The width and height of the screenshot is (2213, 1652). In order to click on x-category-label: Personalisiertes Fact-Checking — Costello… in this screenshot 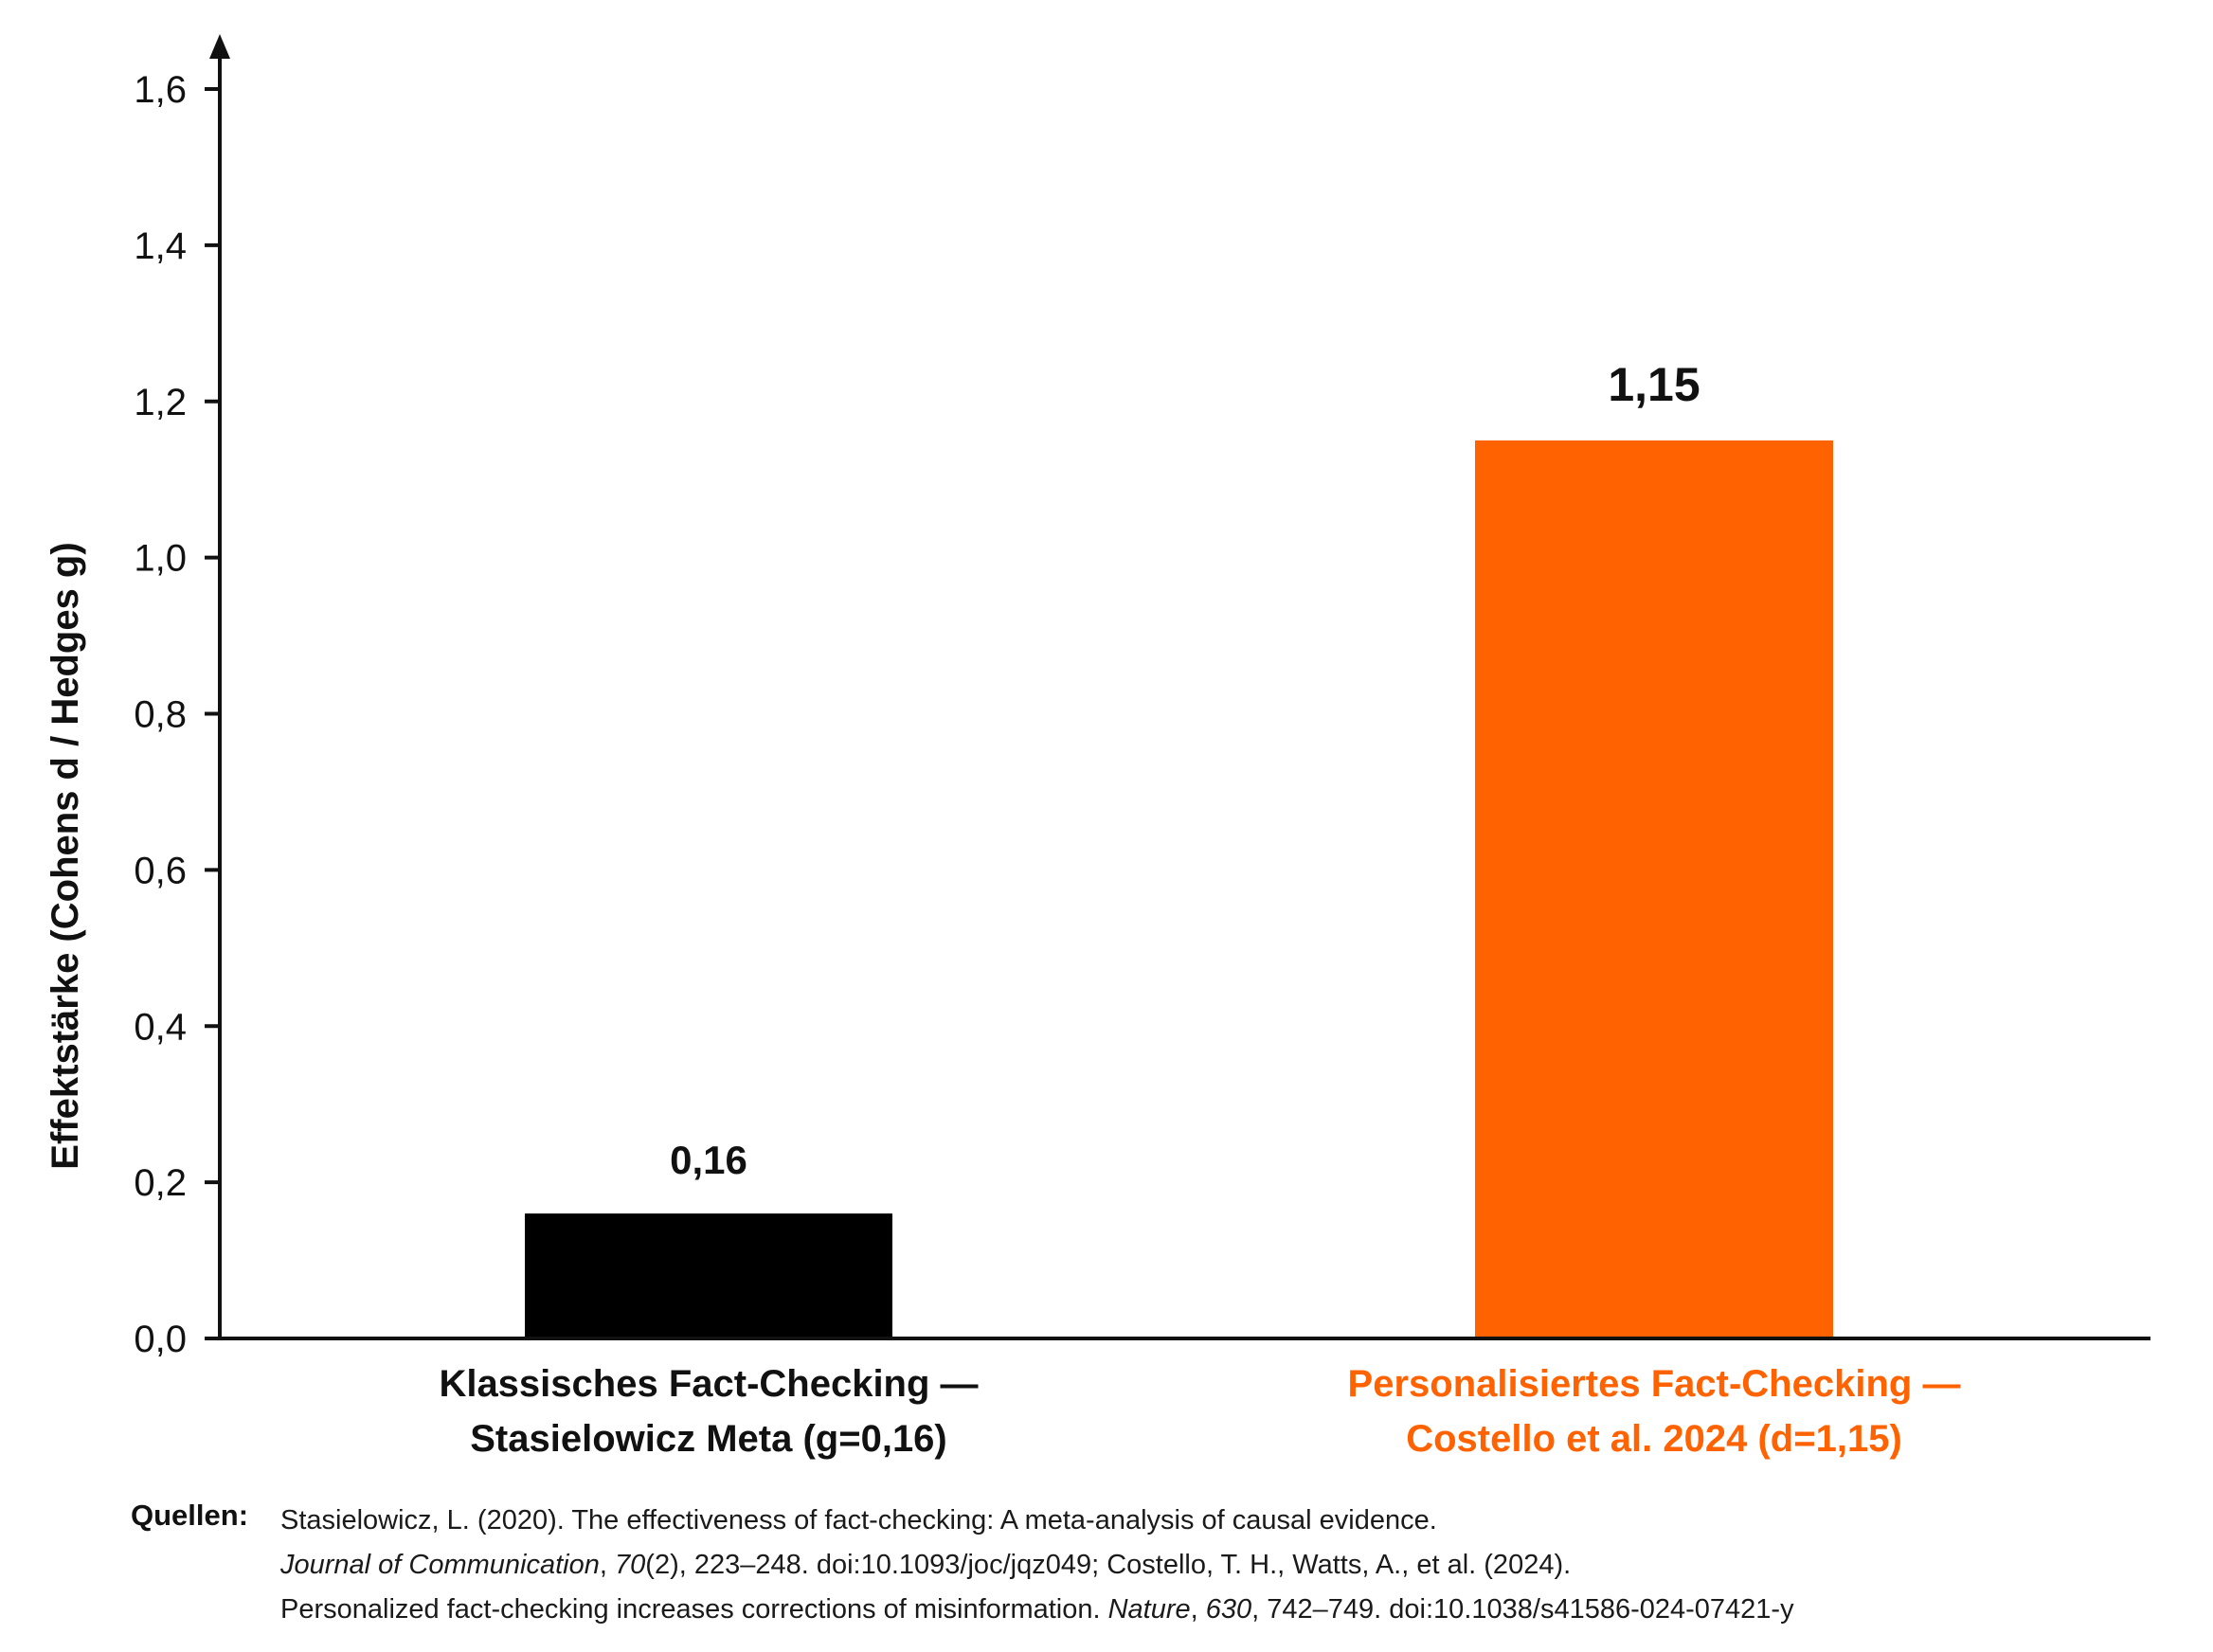, I will do `click(1654, 1411)`.